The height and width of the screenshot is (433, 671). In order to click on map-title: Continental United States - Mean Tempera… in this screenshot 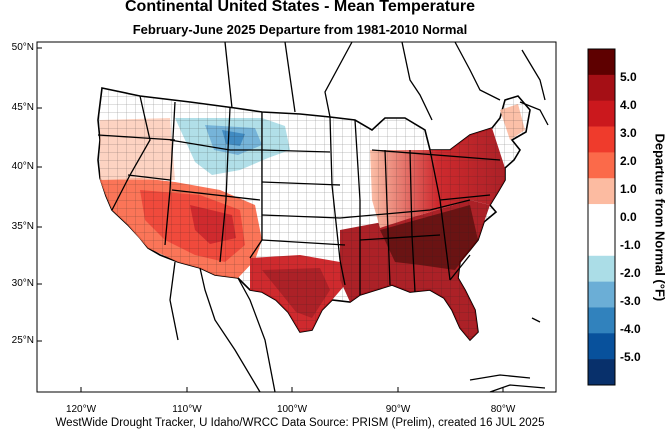, I will do `click(300, 7)`.